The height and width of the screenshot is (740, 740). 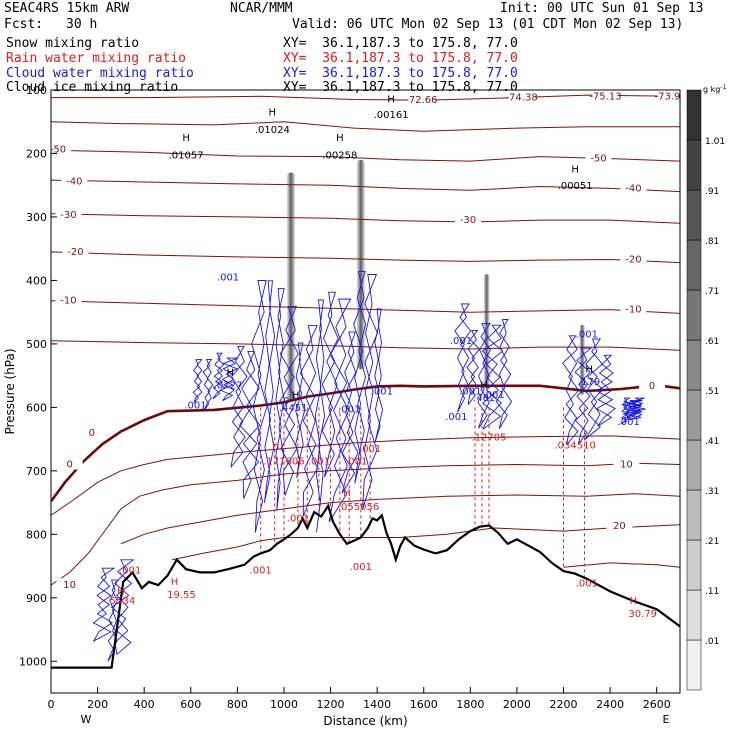 I want to click on contour-label-14: -30, so click(x=468, y=220).